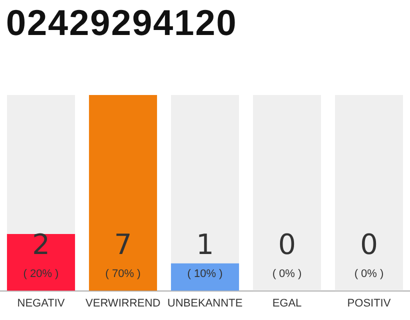 The width and height of the screenshot is (410, 320). Describe the element at coordinates (123, 303) in the screenshot. I see `x-tick-label: VERWIRREND` at that location.